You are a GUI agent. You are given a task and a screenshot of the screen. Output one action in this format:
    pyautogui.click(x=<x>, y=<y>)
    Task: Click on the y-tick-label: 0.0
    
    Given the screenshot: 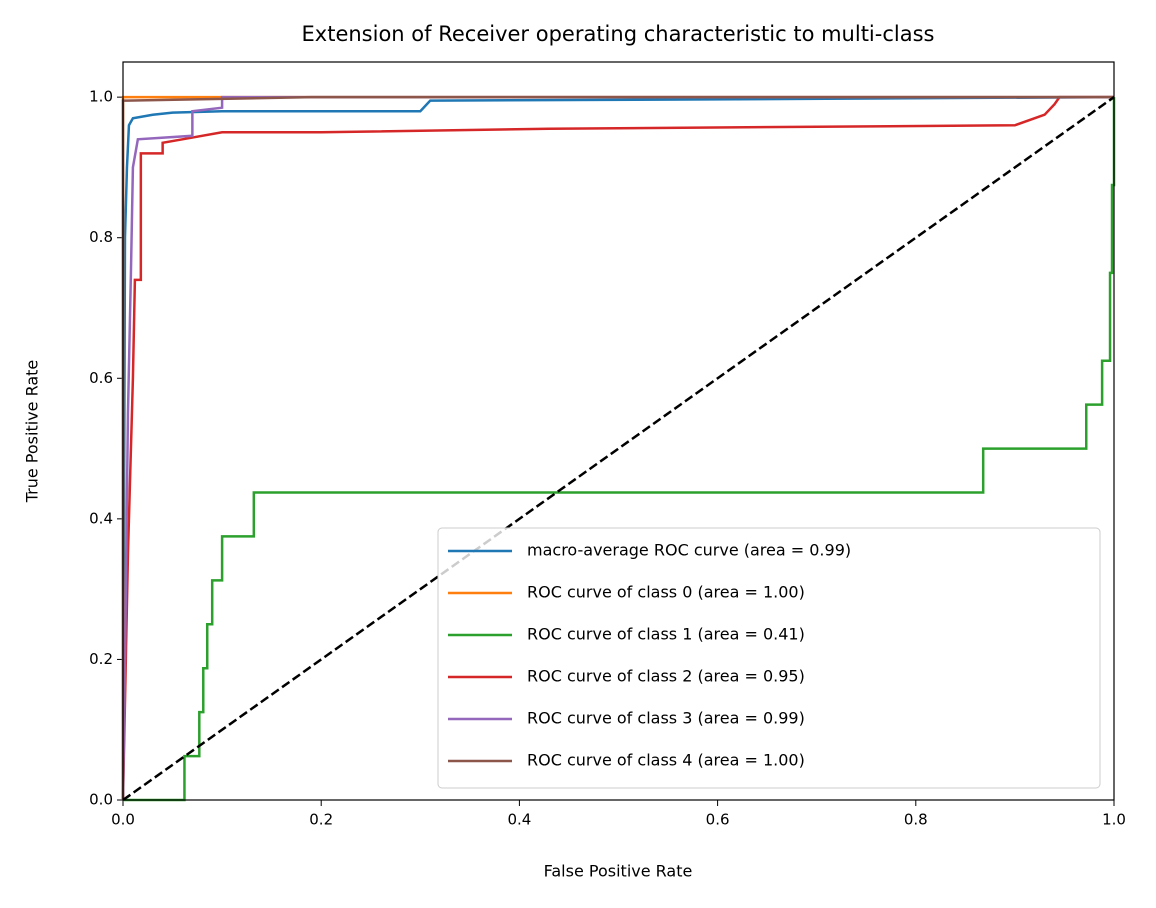 What is the action you would take?
    pyautogui.click(x=101, y=800)
    